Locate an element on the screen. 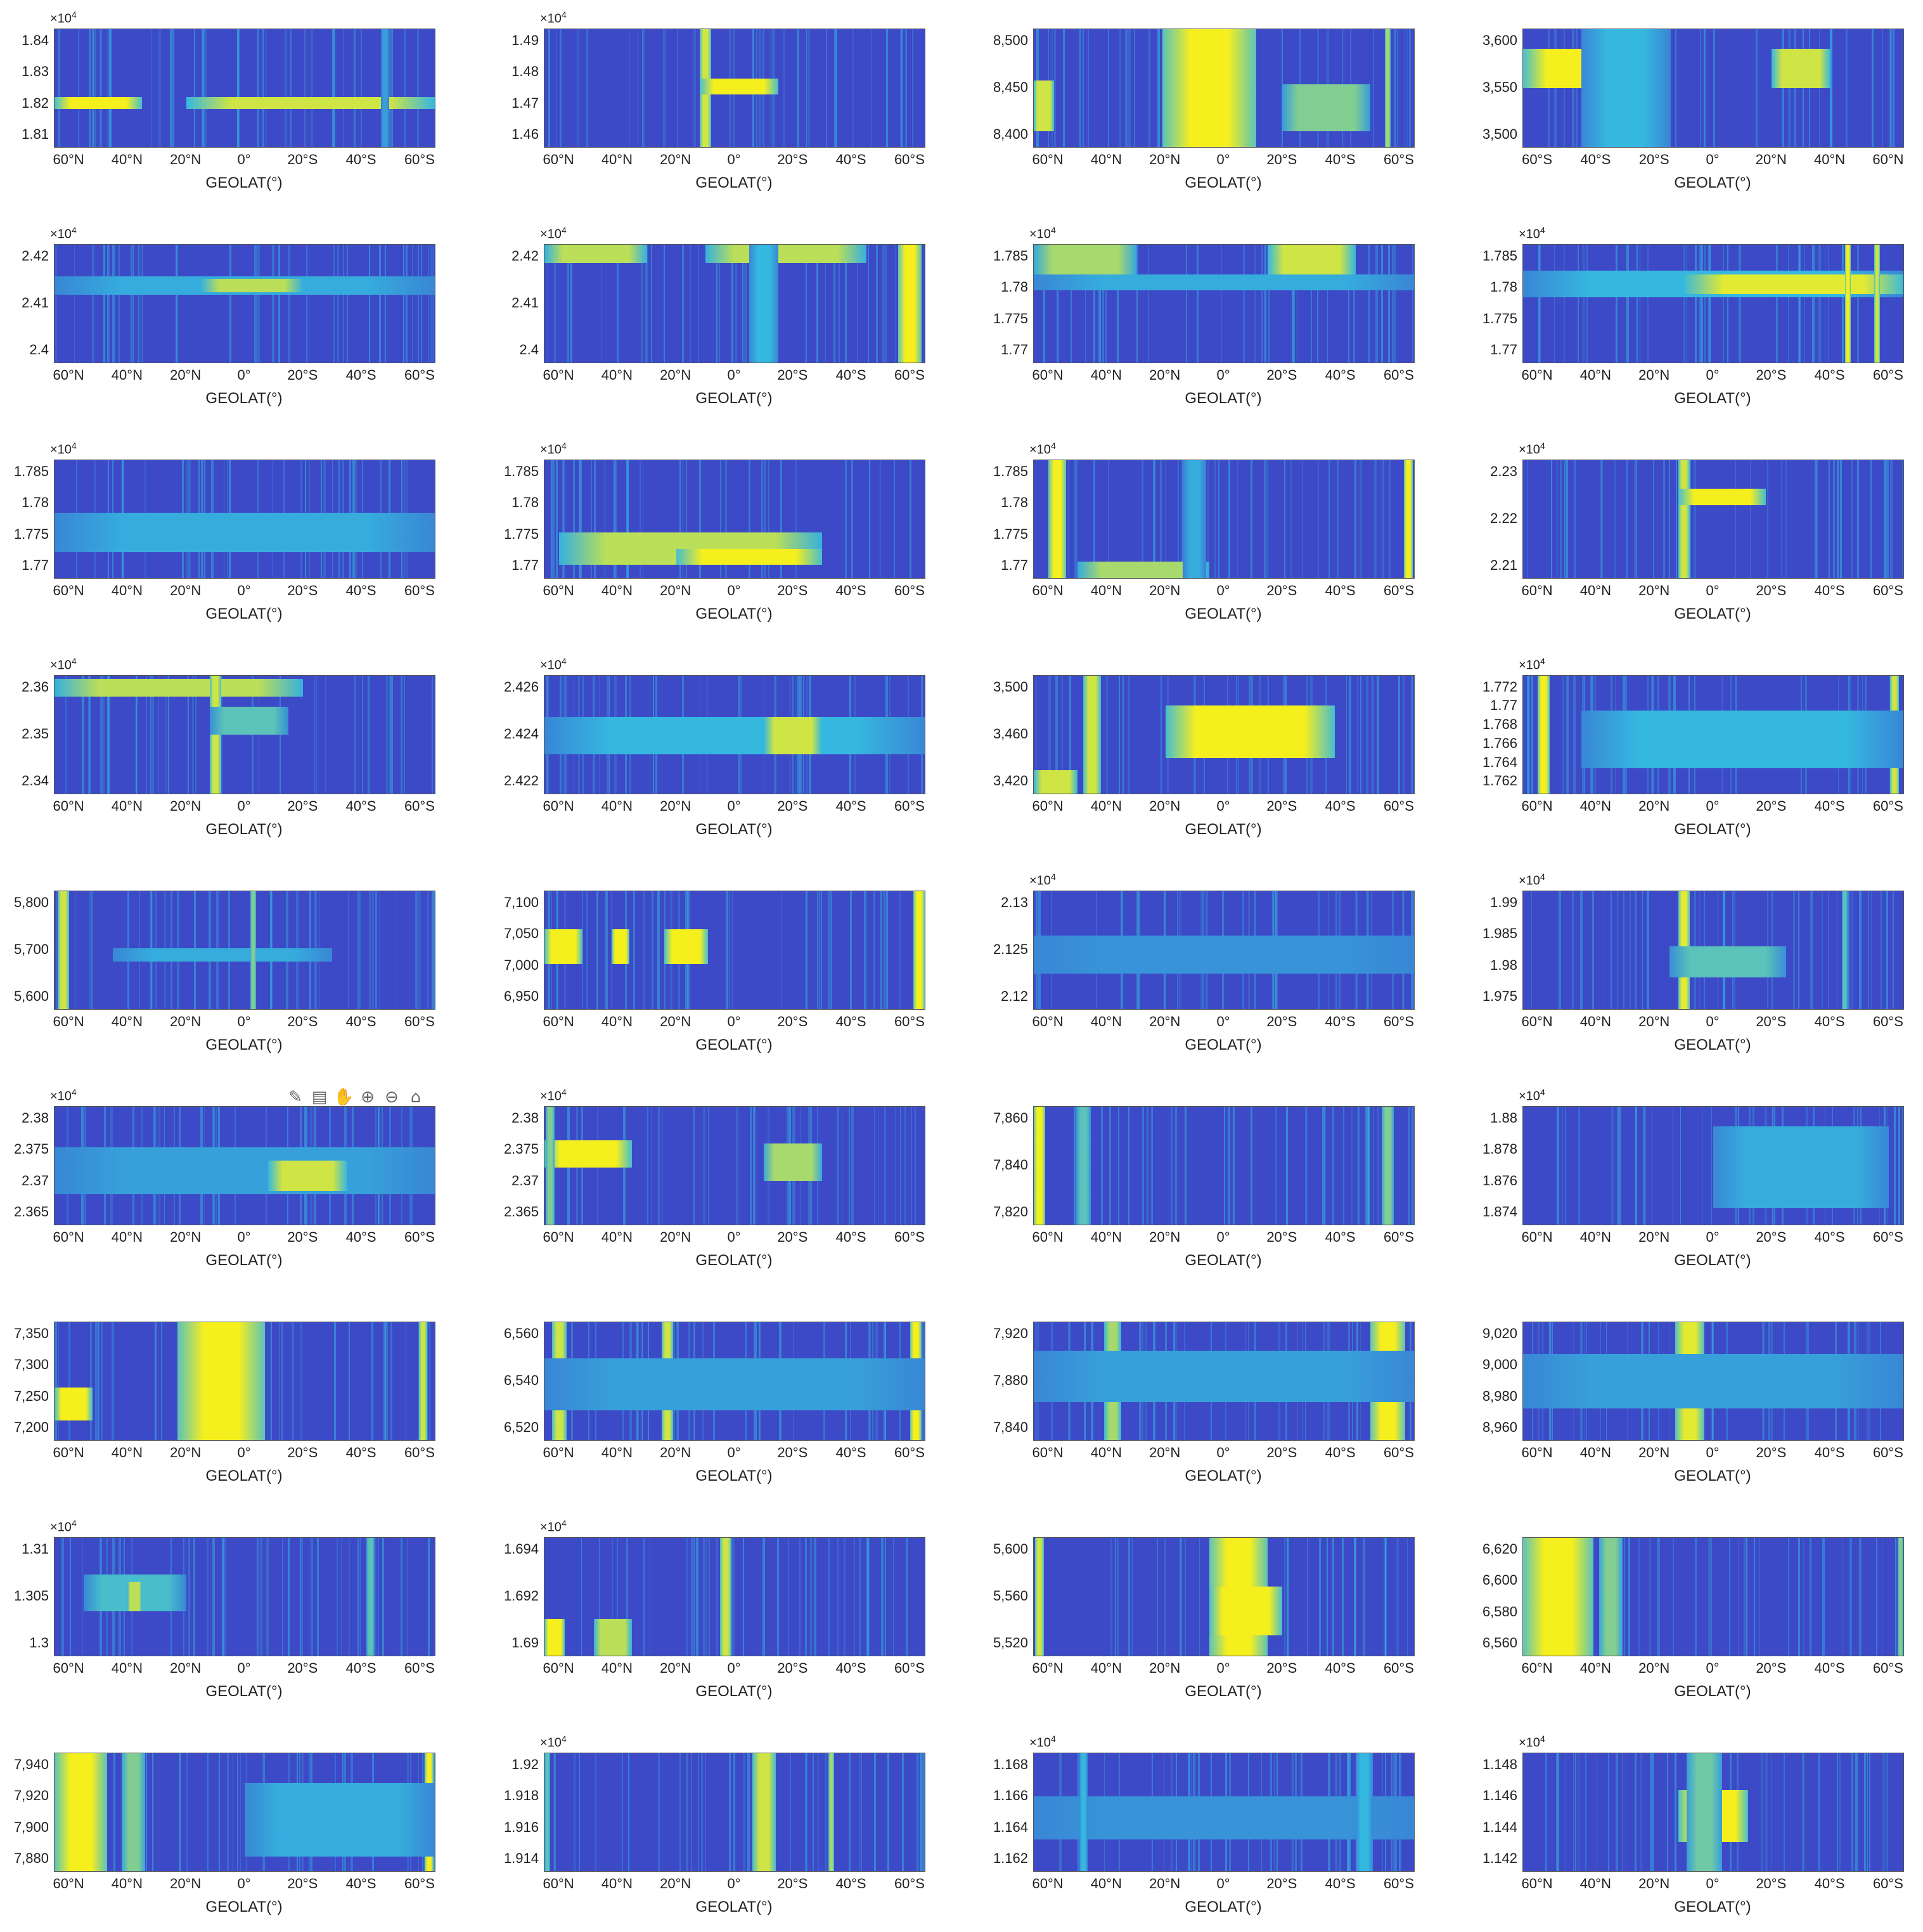 The image size is (1923, 1932). zoom-in-icon: ⊕ is located at coordinates (368, 1097).